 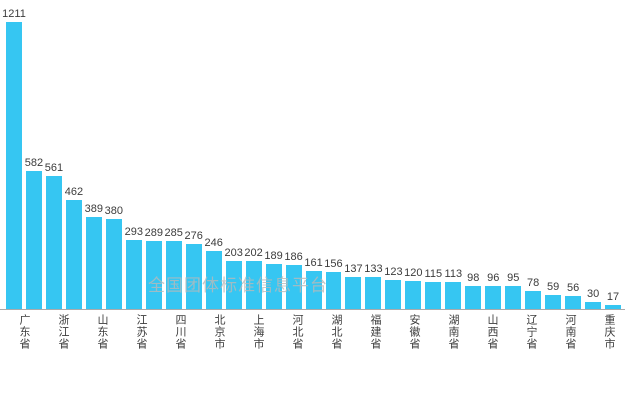 What do you see at coordinates (513, 278) in the screenshot?
I see `bar-value-label: 95` at bounding box center [513, 278].